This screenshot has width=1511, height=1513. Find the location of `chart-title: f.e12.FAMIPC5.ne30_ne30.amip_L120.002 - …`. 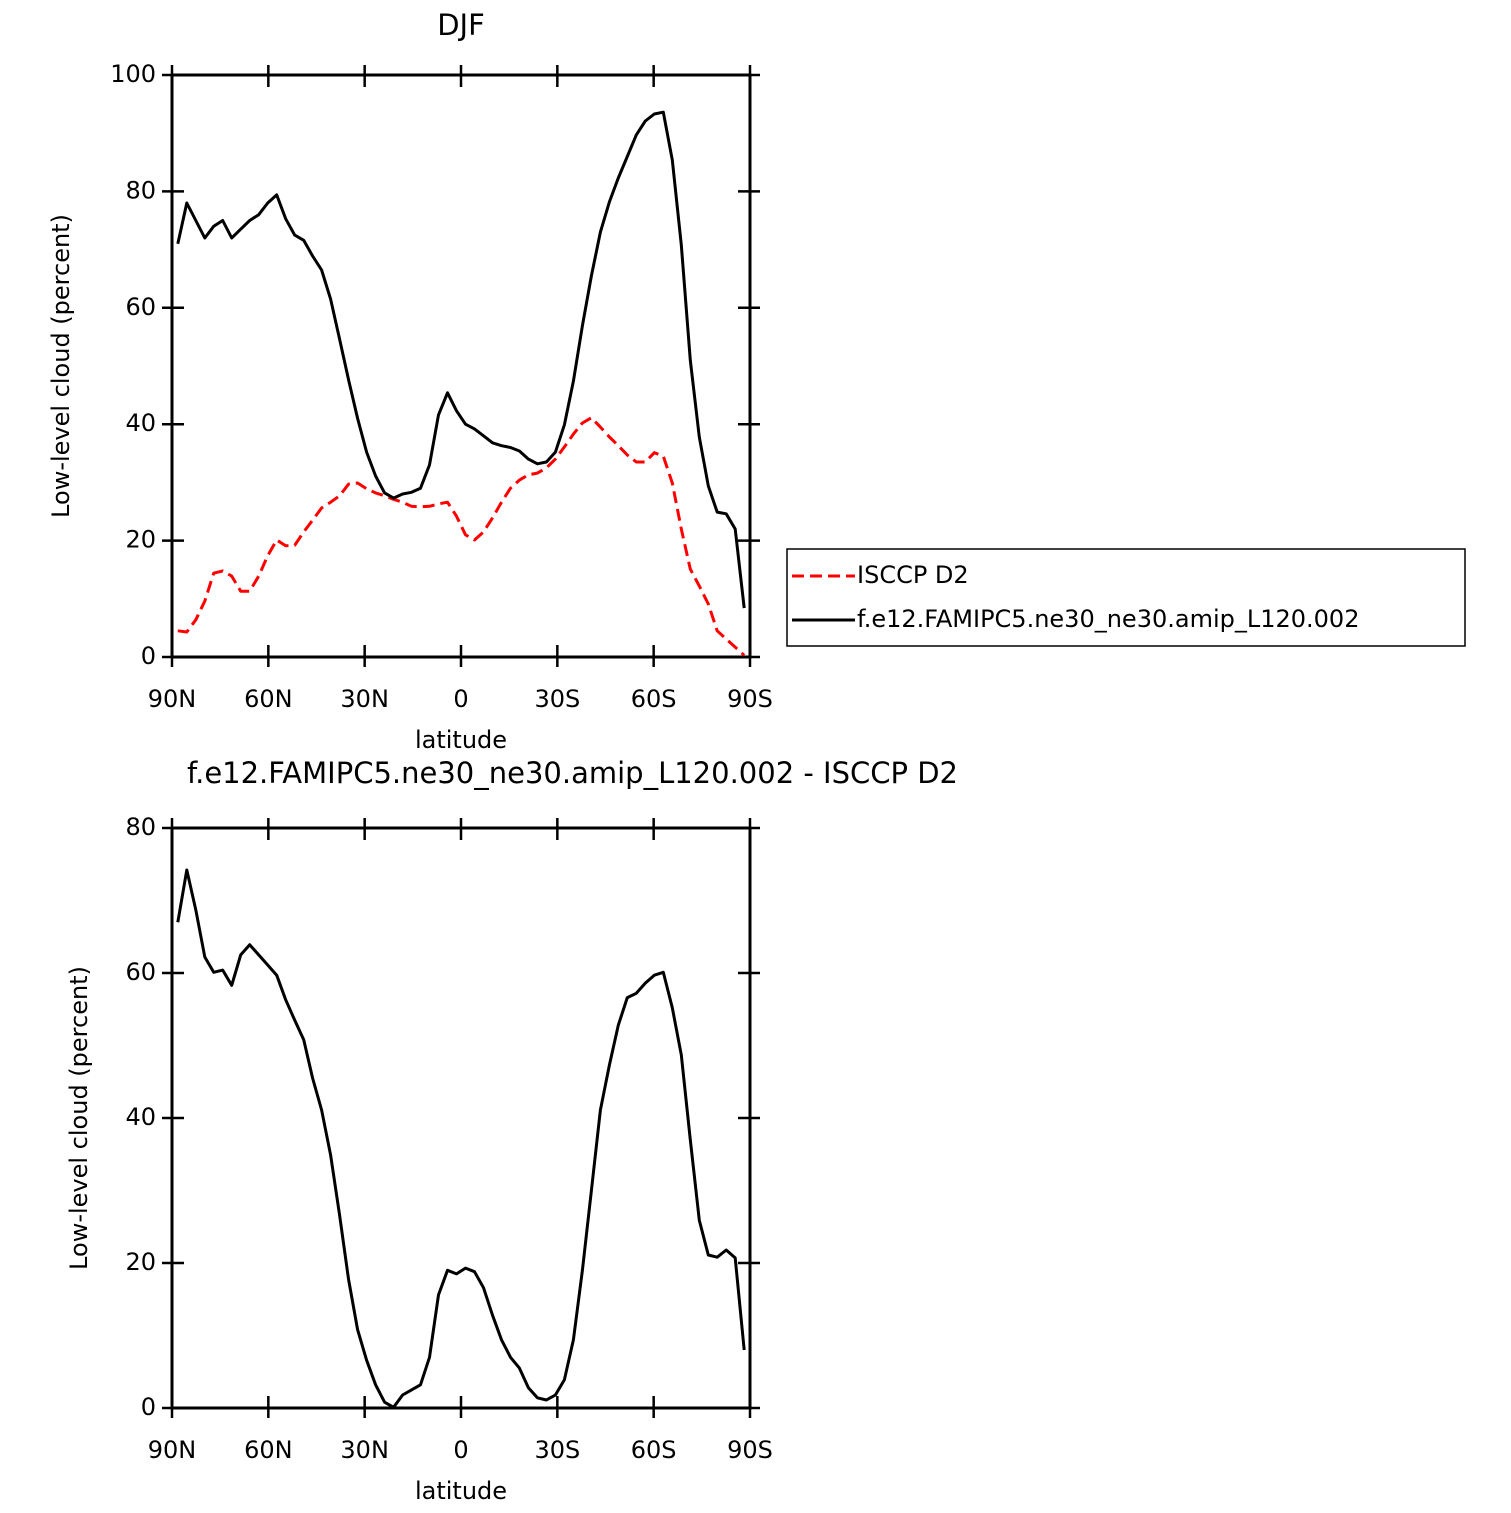

chart-title: f.e12.FAMIPC5.ne30_ne30.amip_L120.002 - … is located at coordinates (572, 773).